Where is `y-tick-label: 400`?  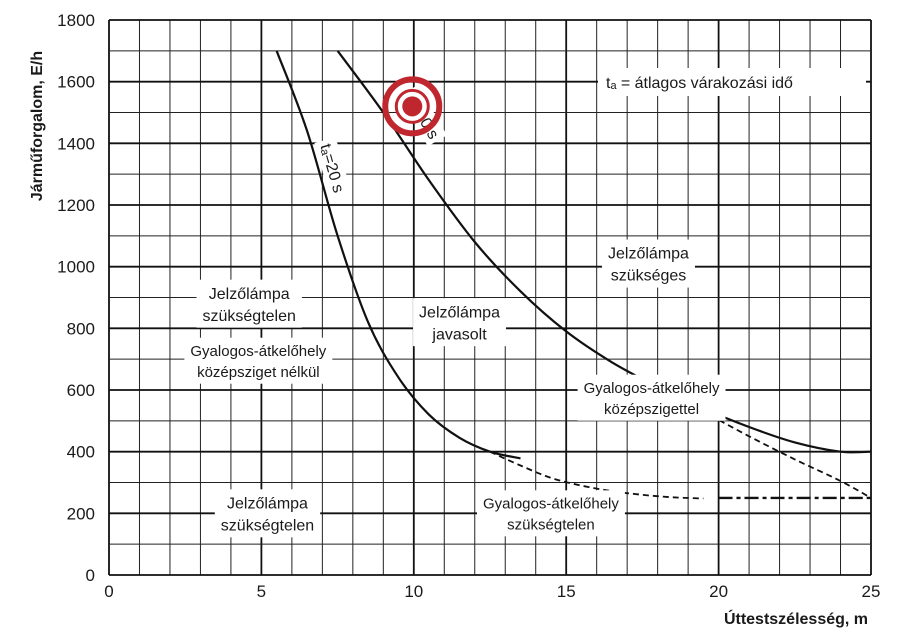 y-tick-label: 400 is located at coordinates (81, 452).